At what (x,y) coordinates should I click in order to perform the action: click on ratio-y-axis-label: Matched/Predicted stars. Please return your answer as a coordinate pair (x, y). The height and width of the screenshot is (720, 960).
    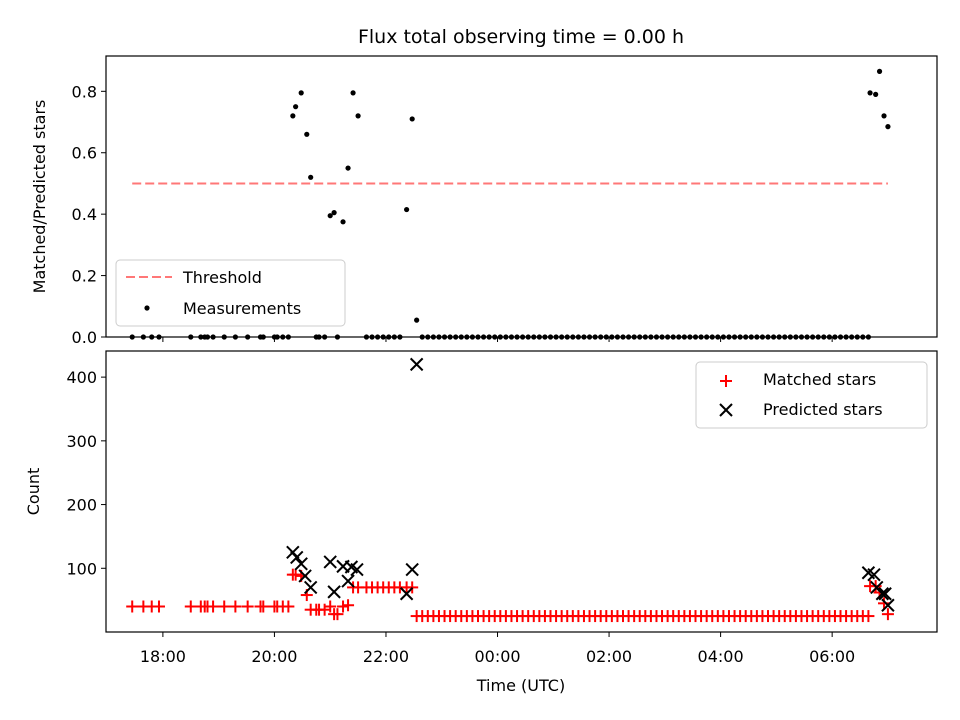
    Looking at the image, I should click on (39, 197).